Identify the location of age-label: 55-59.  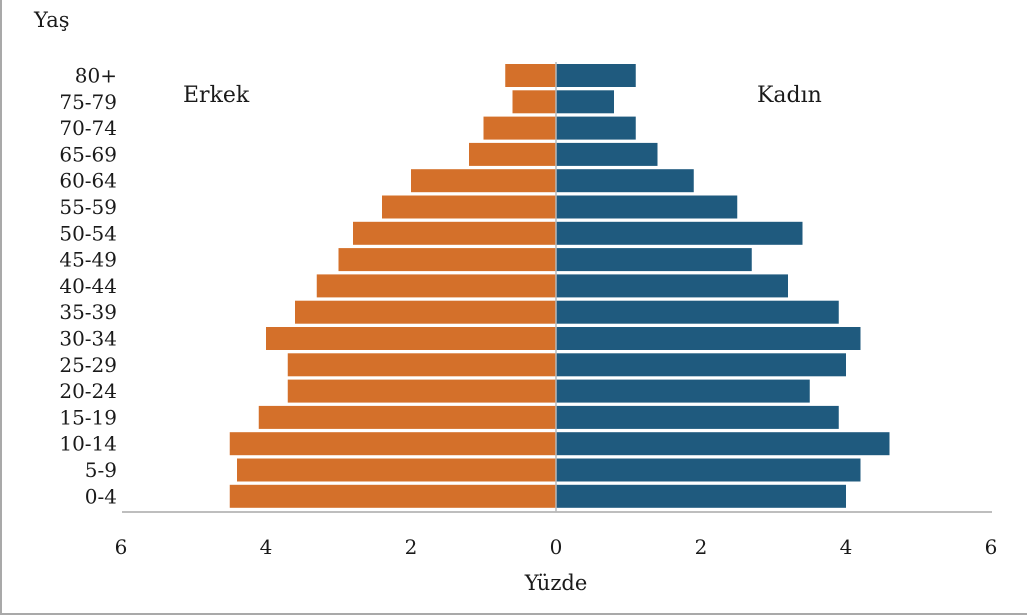
(88, 207).